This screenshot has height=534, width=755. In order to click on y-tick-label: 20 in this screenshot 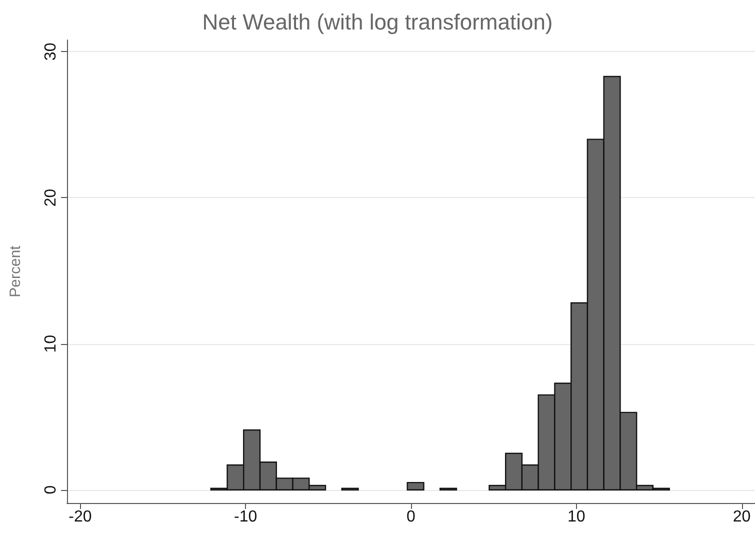, I will do `click(51, 197)`.